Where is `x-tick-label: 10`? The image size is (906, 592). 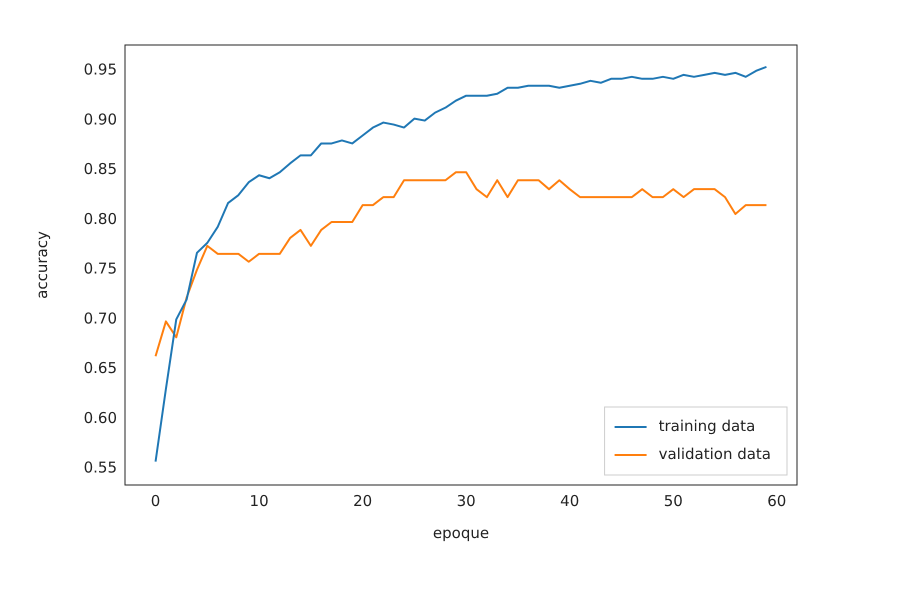
x-tick-label: 10 is located at coordinates (259, 501).